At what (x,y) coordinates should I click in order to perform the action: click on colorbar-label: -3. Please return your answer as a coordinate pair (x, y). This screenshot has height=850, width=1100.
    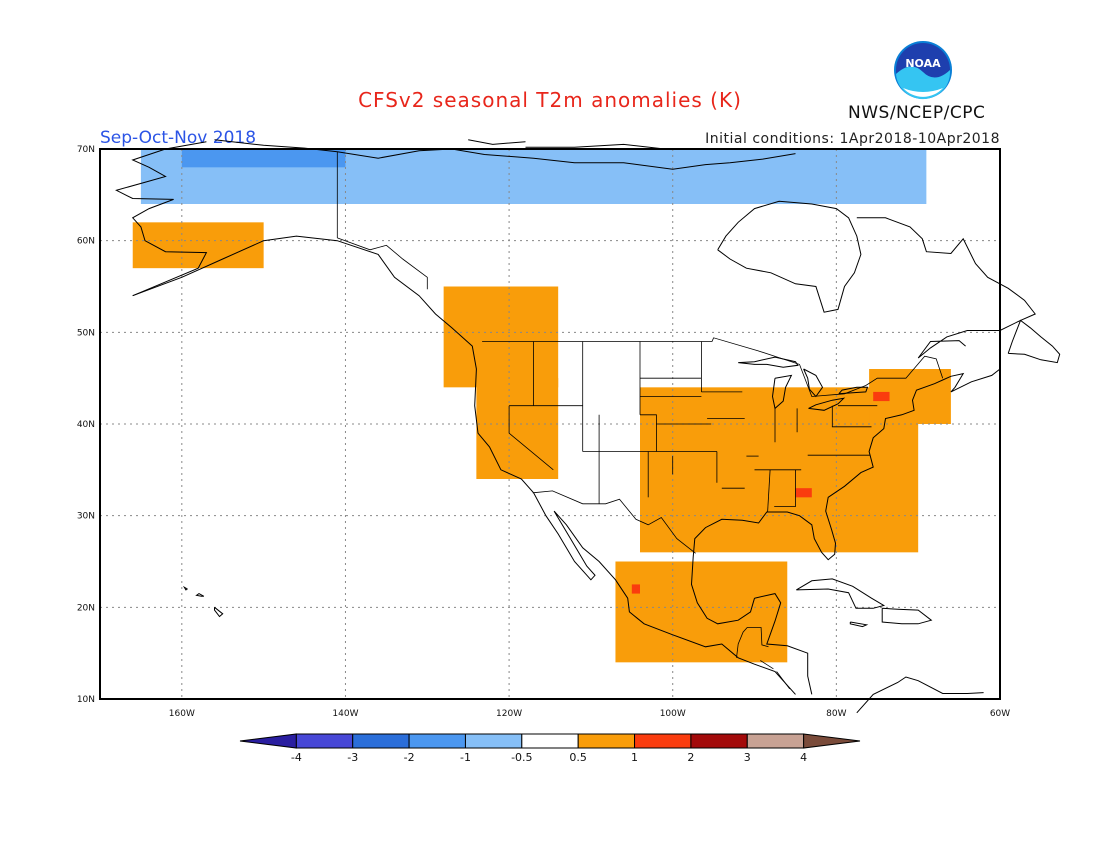
    Looking at the image, I should click on (352, 757).